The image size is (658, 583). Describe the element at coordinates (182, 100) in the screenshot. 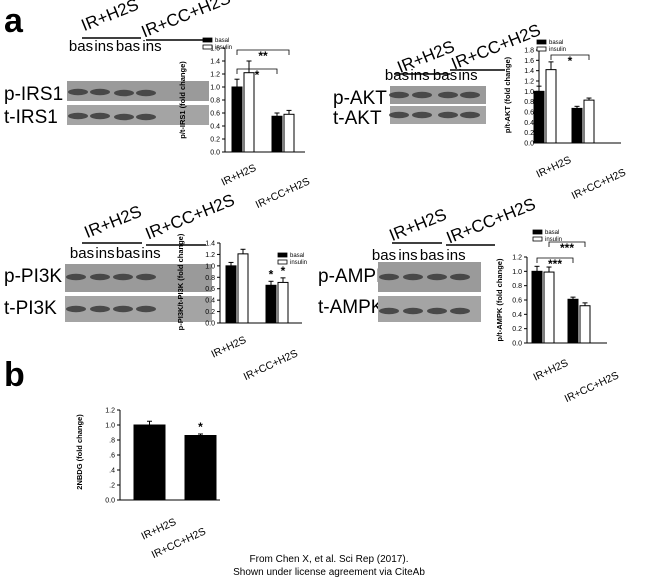

I see `y-axis-label: p/t-IRS1 (fold change)` at that location.